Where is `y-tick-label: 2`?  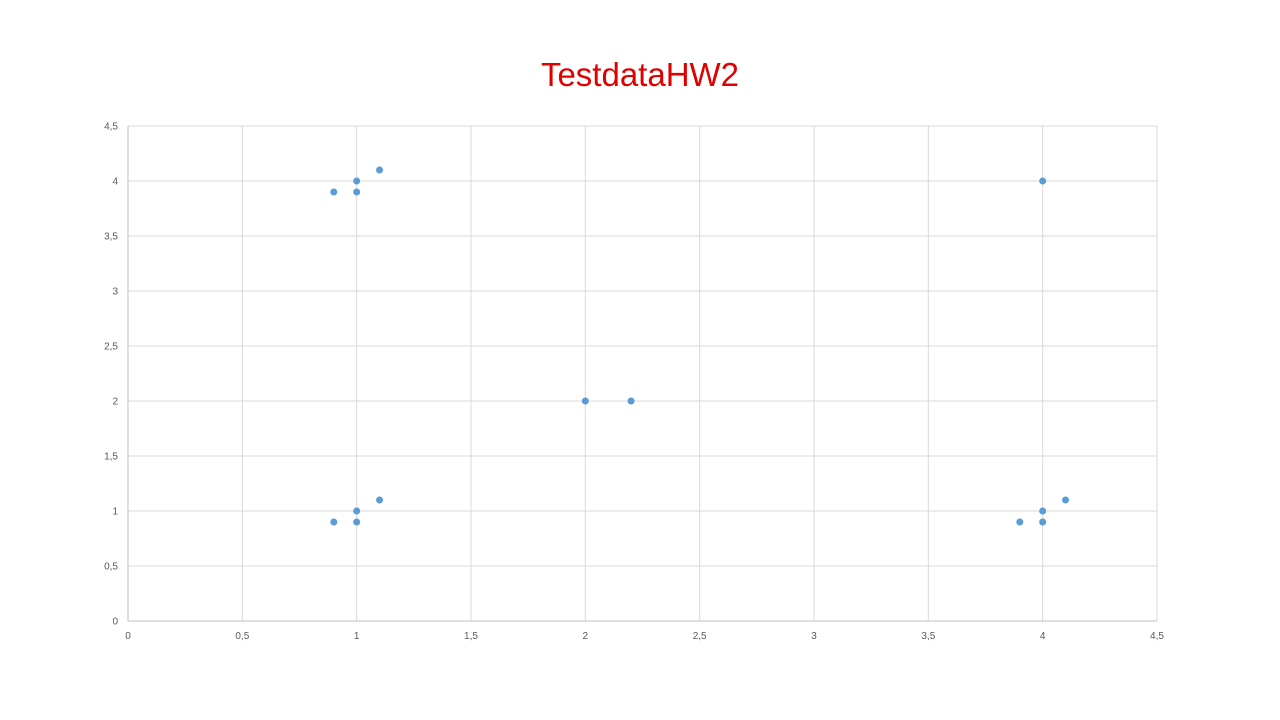 y-tick-label: 2 is located at coordinates (115, 402).